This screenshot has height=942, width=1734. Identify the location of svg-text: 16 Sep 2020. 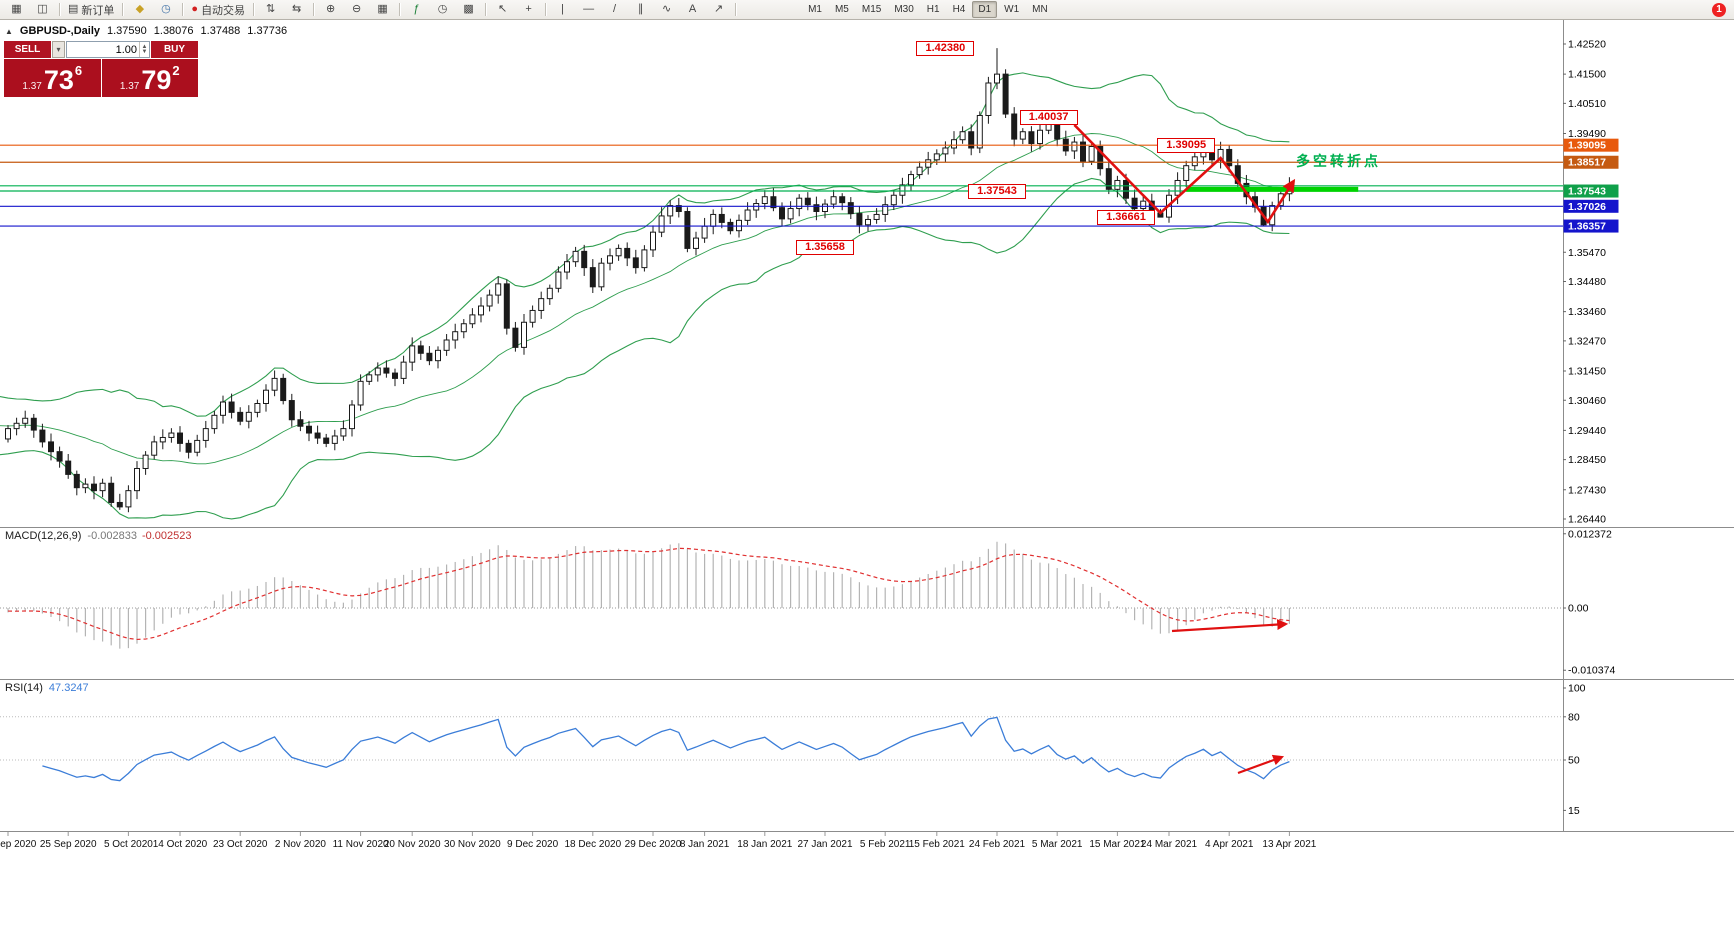
(18, 844).